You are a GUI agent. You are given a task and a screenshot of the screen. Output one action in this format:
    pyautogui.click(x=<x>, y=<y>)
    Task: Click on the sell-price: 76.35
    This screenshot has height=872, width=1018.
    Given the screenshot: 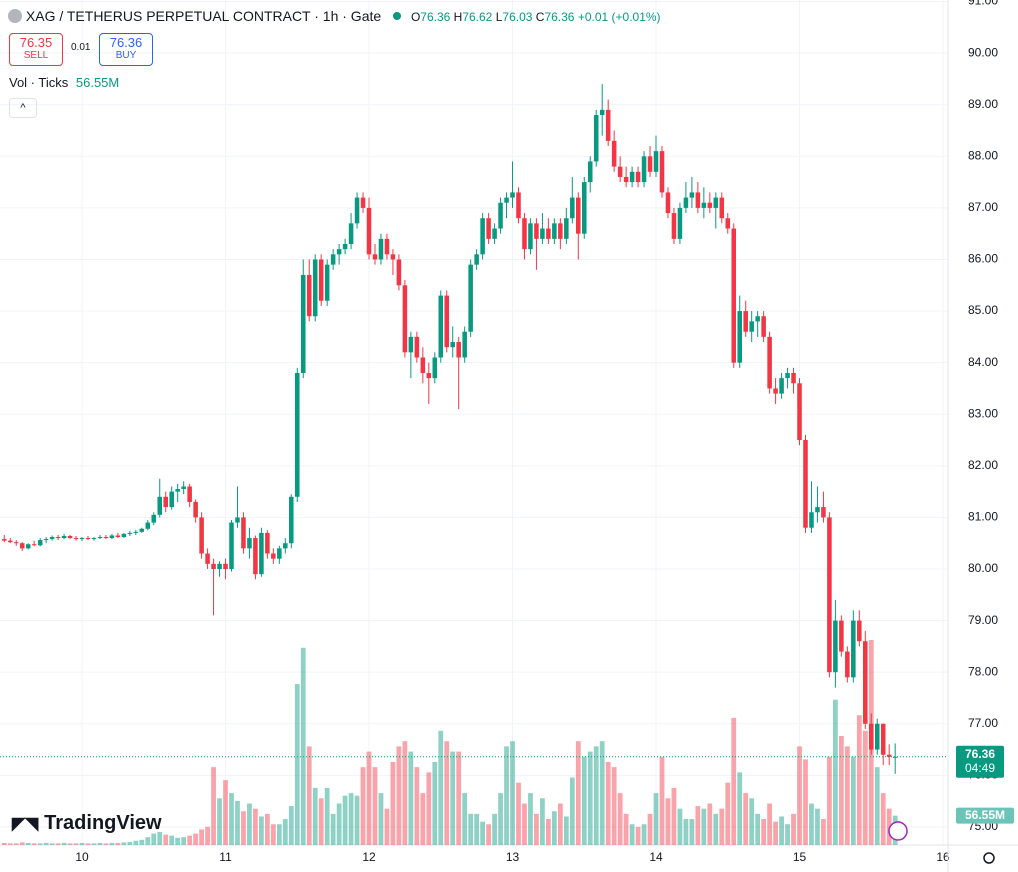 What is the action you would take?
    pyautogui.click(x=36, y=42)
    